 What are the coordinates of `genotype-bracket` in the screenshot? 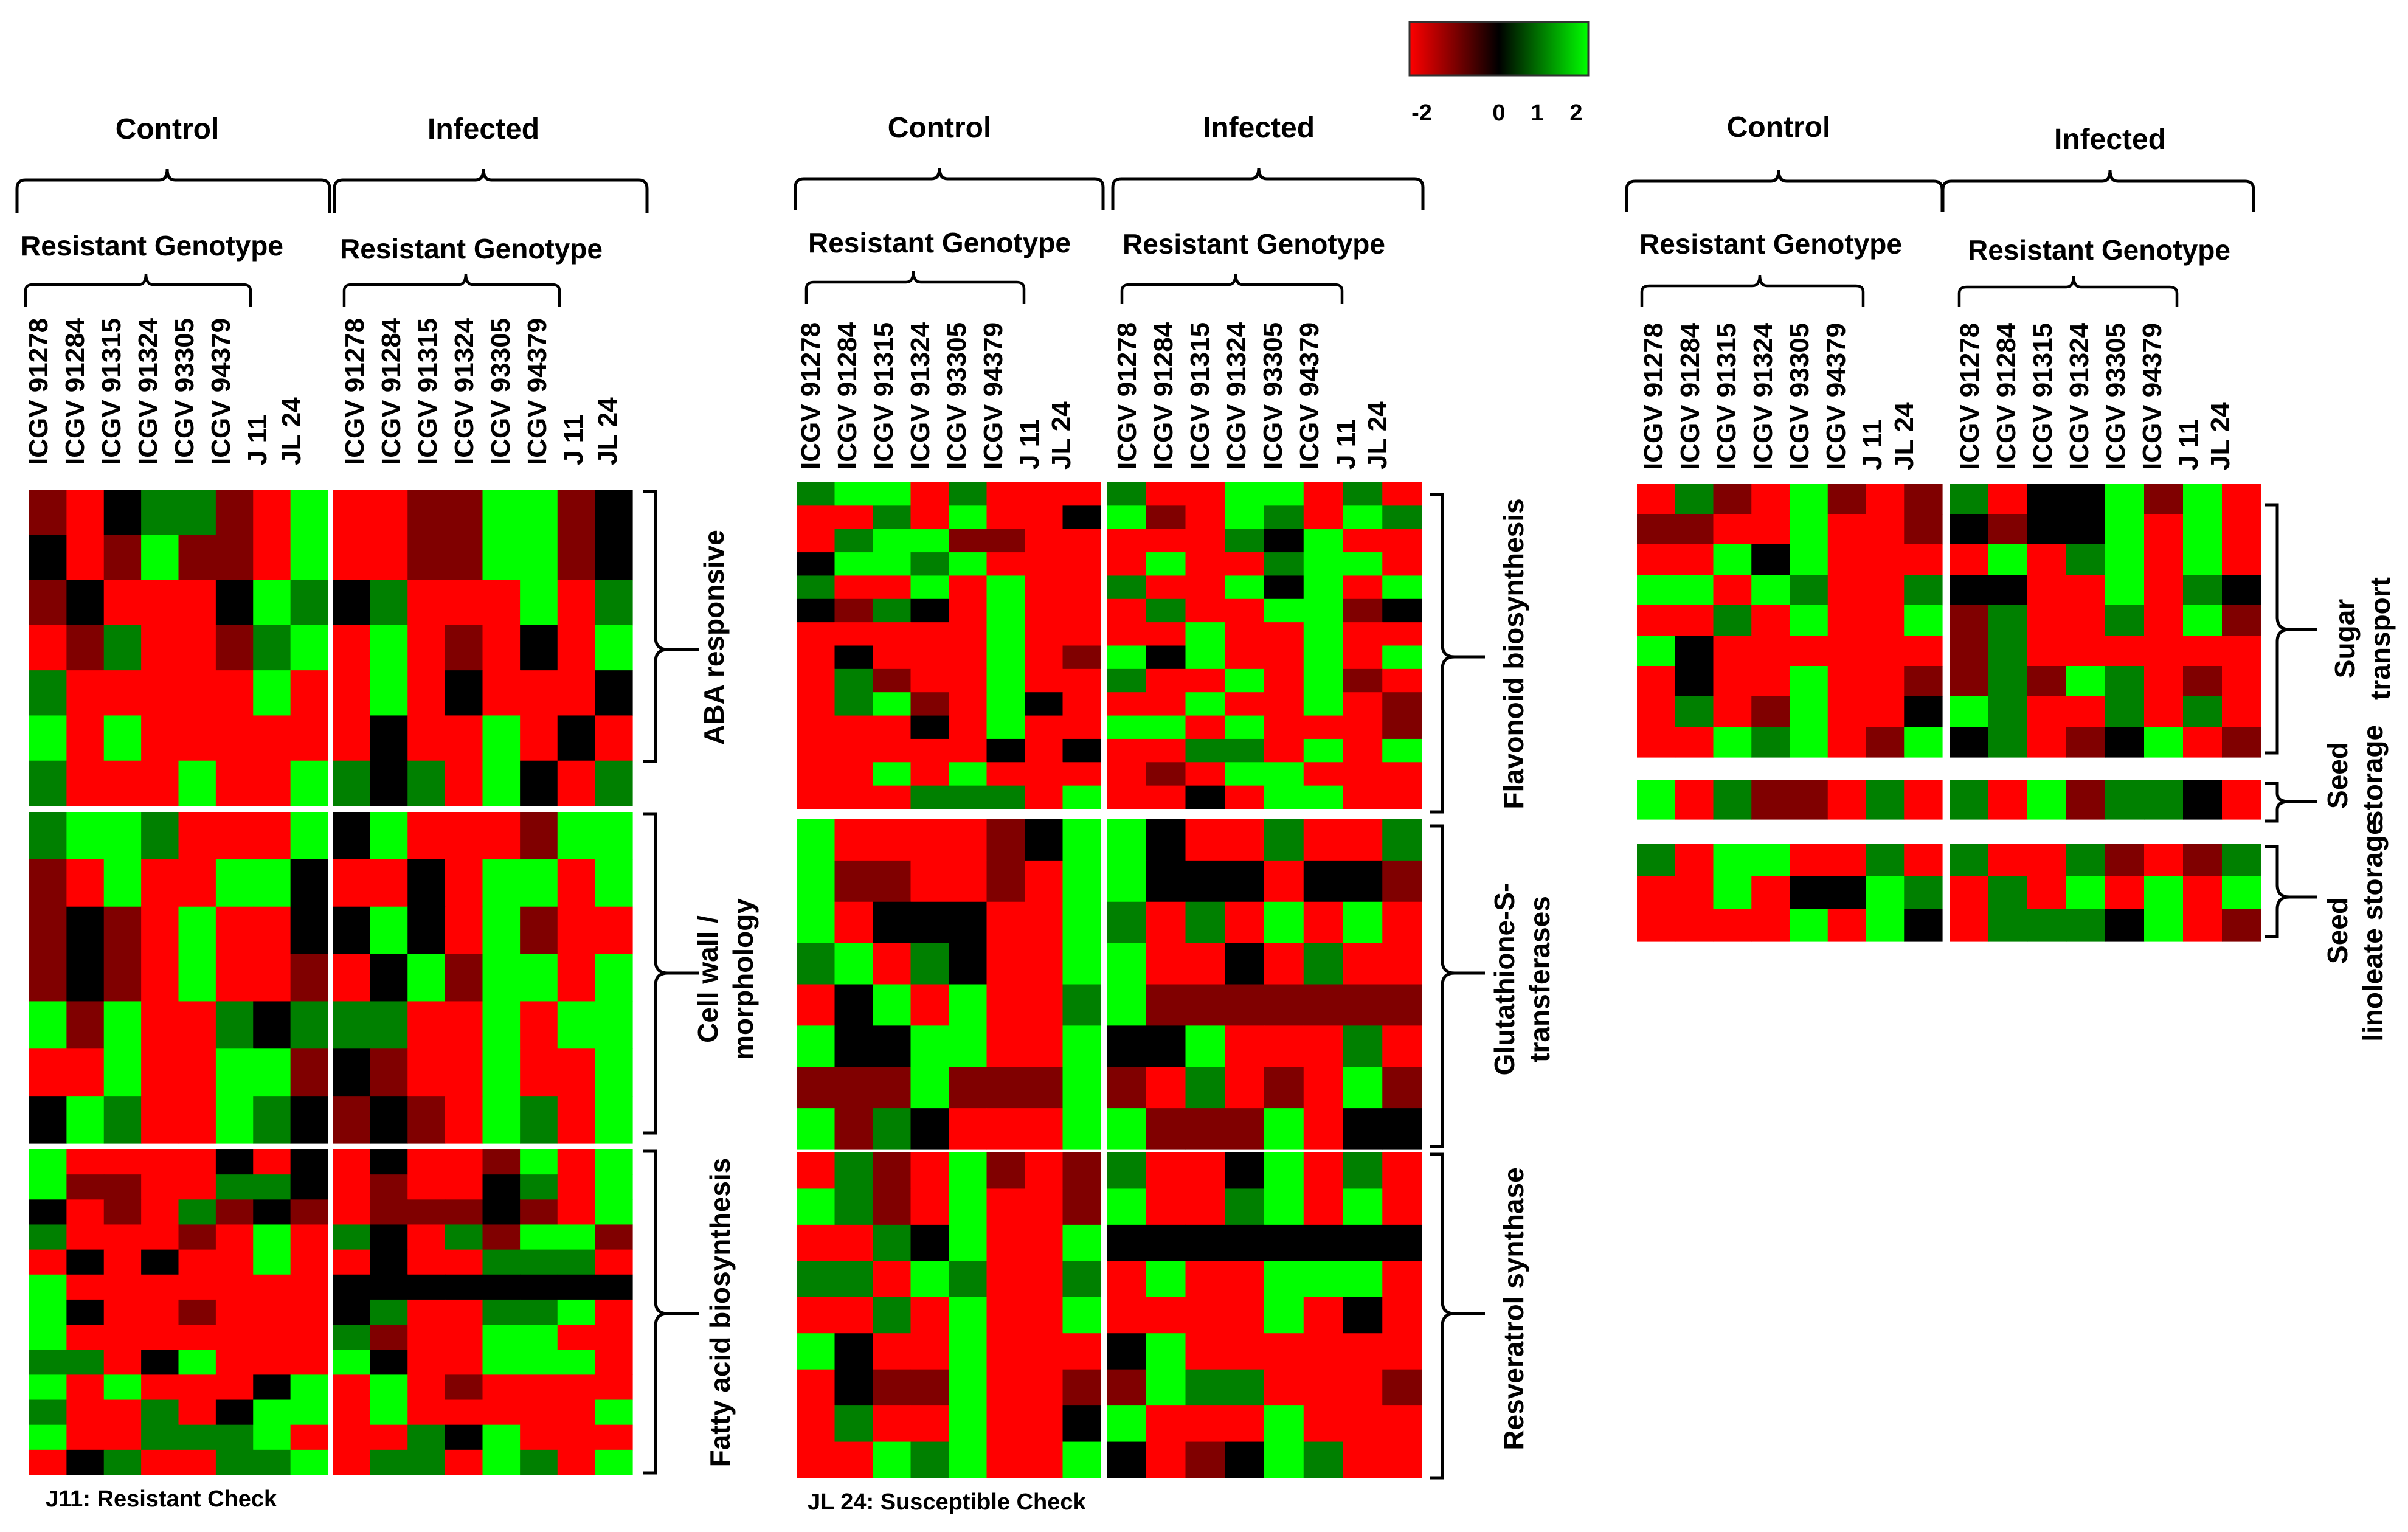 It's located at (2068, 292).